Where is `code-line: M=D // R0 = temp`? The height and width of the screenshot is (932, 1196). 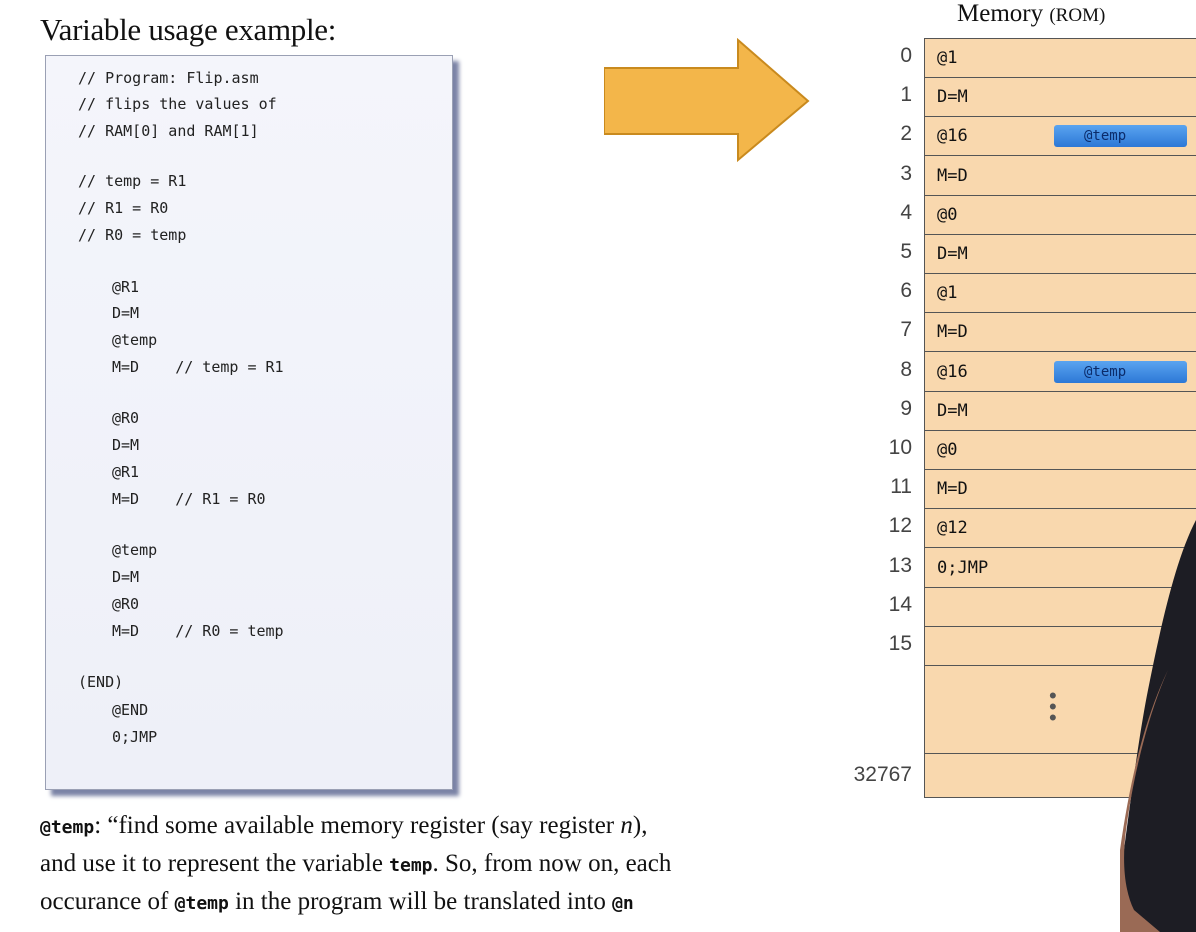
code-line: M=D // R0 = temp is located at coordinates (198, 631).